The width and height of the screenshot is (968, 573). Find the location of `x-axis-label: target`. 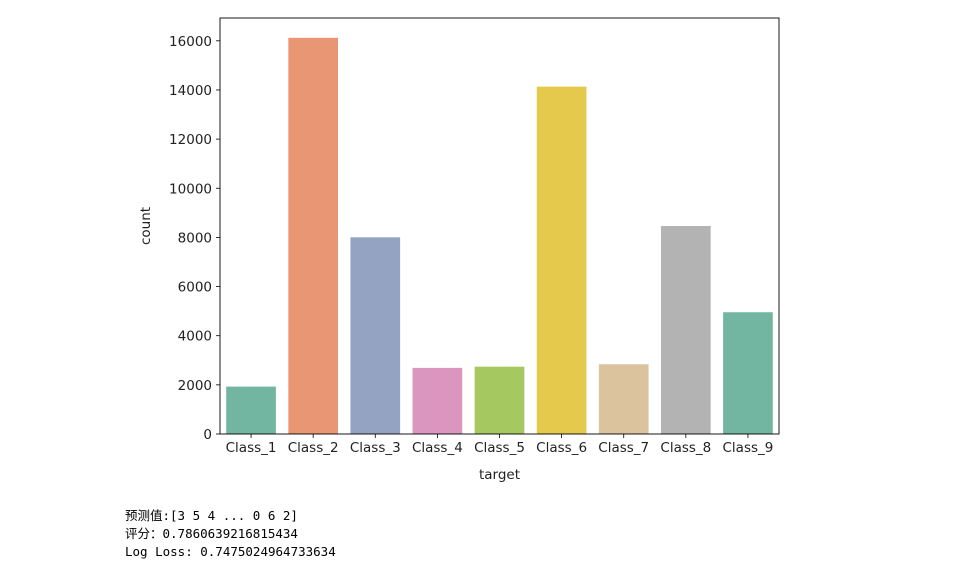

x-axis-label: target is located at coordinates (499, 475).